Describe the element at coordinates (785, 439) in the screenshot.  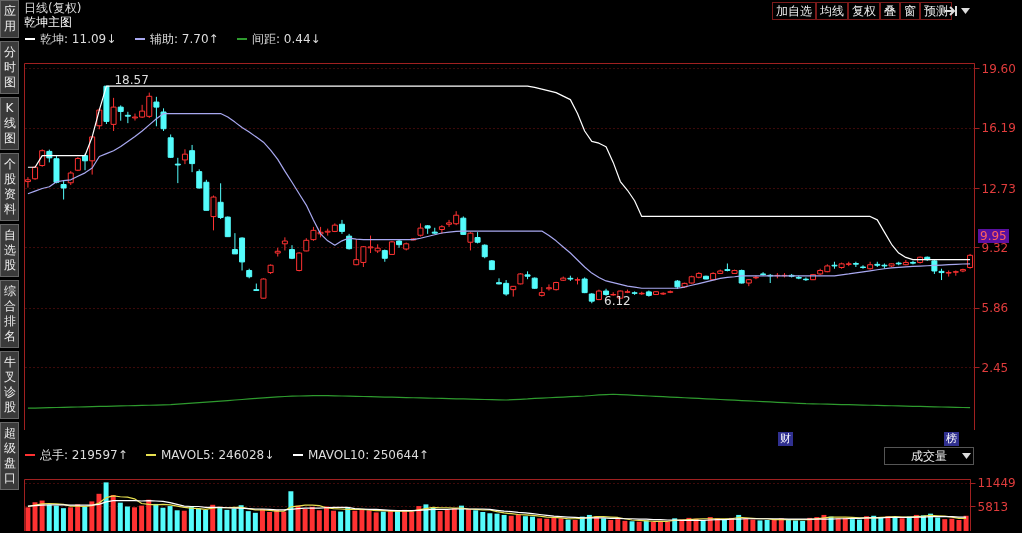
I see `text: 财` at that location.